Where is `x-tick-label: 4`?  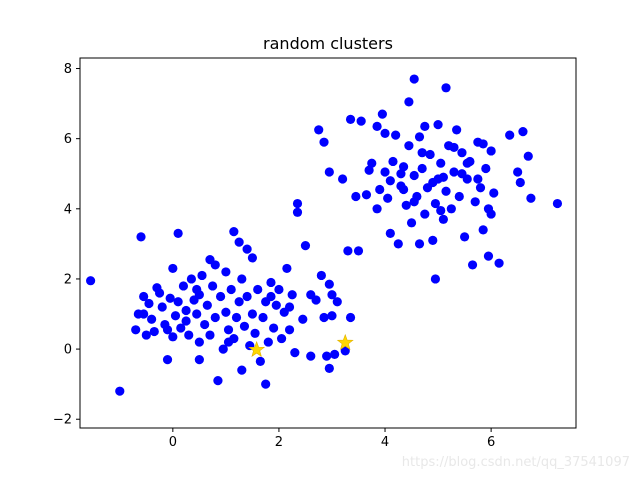
x-tick-label: 4 is located at coordinates (385, 442).